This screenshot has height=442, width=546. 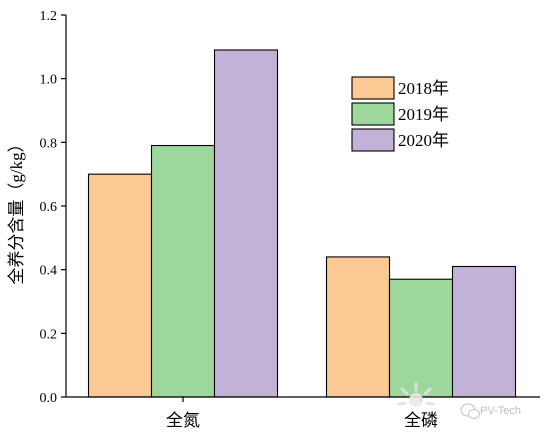 What do you see at coordinates (49, 207) in the screenshot?
I see `y-tick-label: 0.6` at bounding box center [49, 207].